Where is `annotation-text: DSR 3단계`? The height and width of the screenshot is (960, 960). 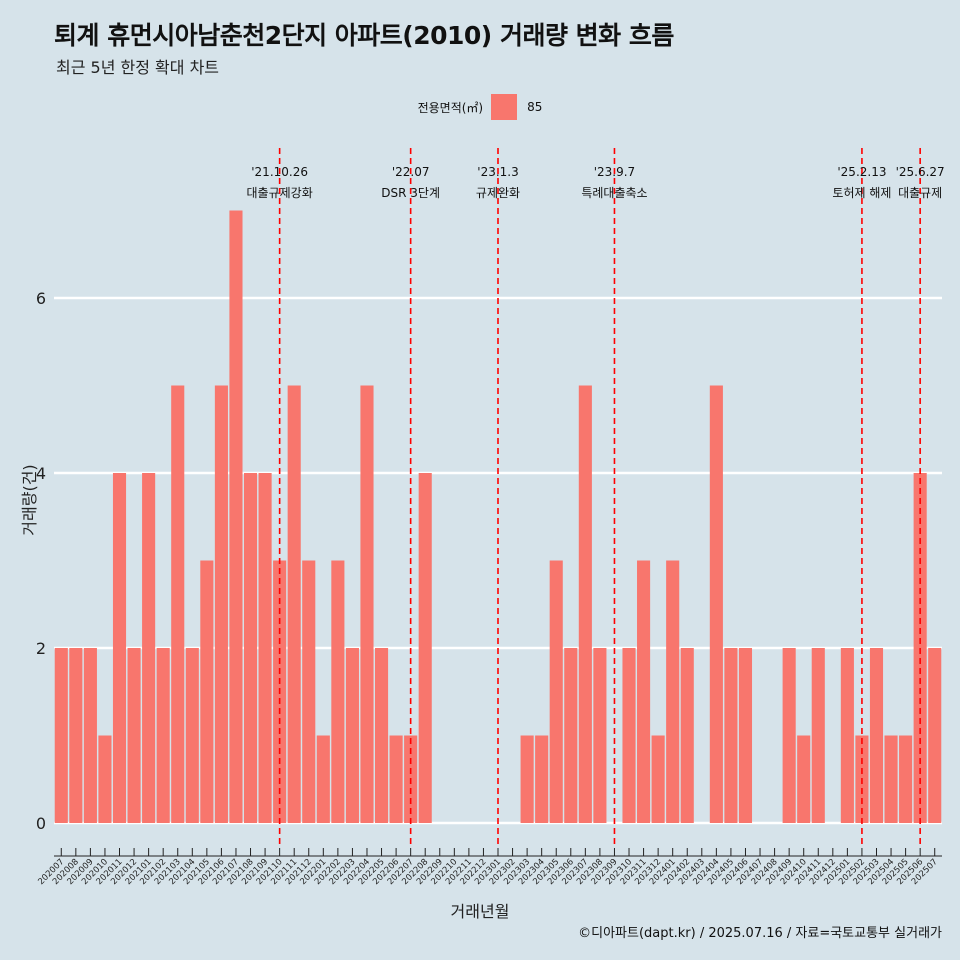
annotation-text: DSR 3단계 is located at coordinates (410, 193).